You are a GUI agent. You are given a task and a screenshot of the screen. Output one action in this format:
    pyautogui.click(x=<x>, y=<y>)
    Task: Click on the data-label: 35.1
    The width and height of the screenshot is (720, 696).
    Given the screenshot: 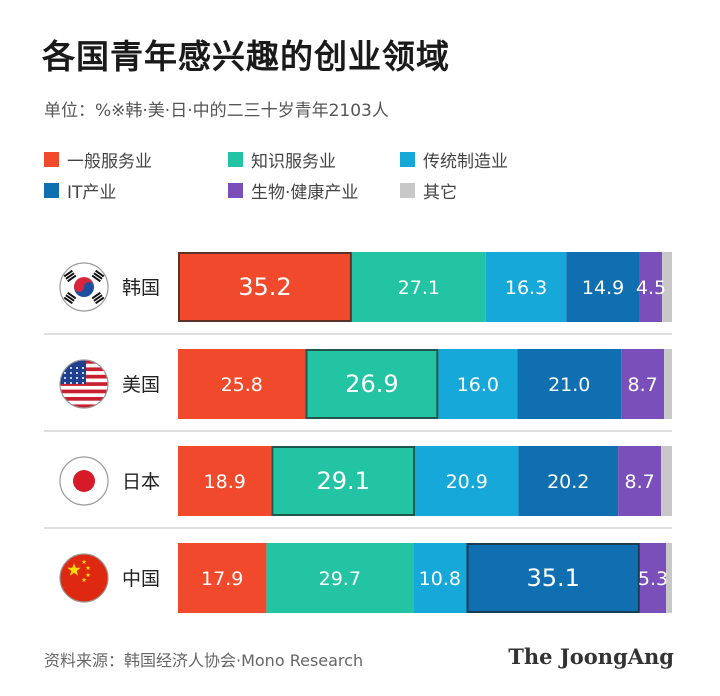 What is the action you would take?
    pyautogui.click(x=552, y=578)
    